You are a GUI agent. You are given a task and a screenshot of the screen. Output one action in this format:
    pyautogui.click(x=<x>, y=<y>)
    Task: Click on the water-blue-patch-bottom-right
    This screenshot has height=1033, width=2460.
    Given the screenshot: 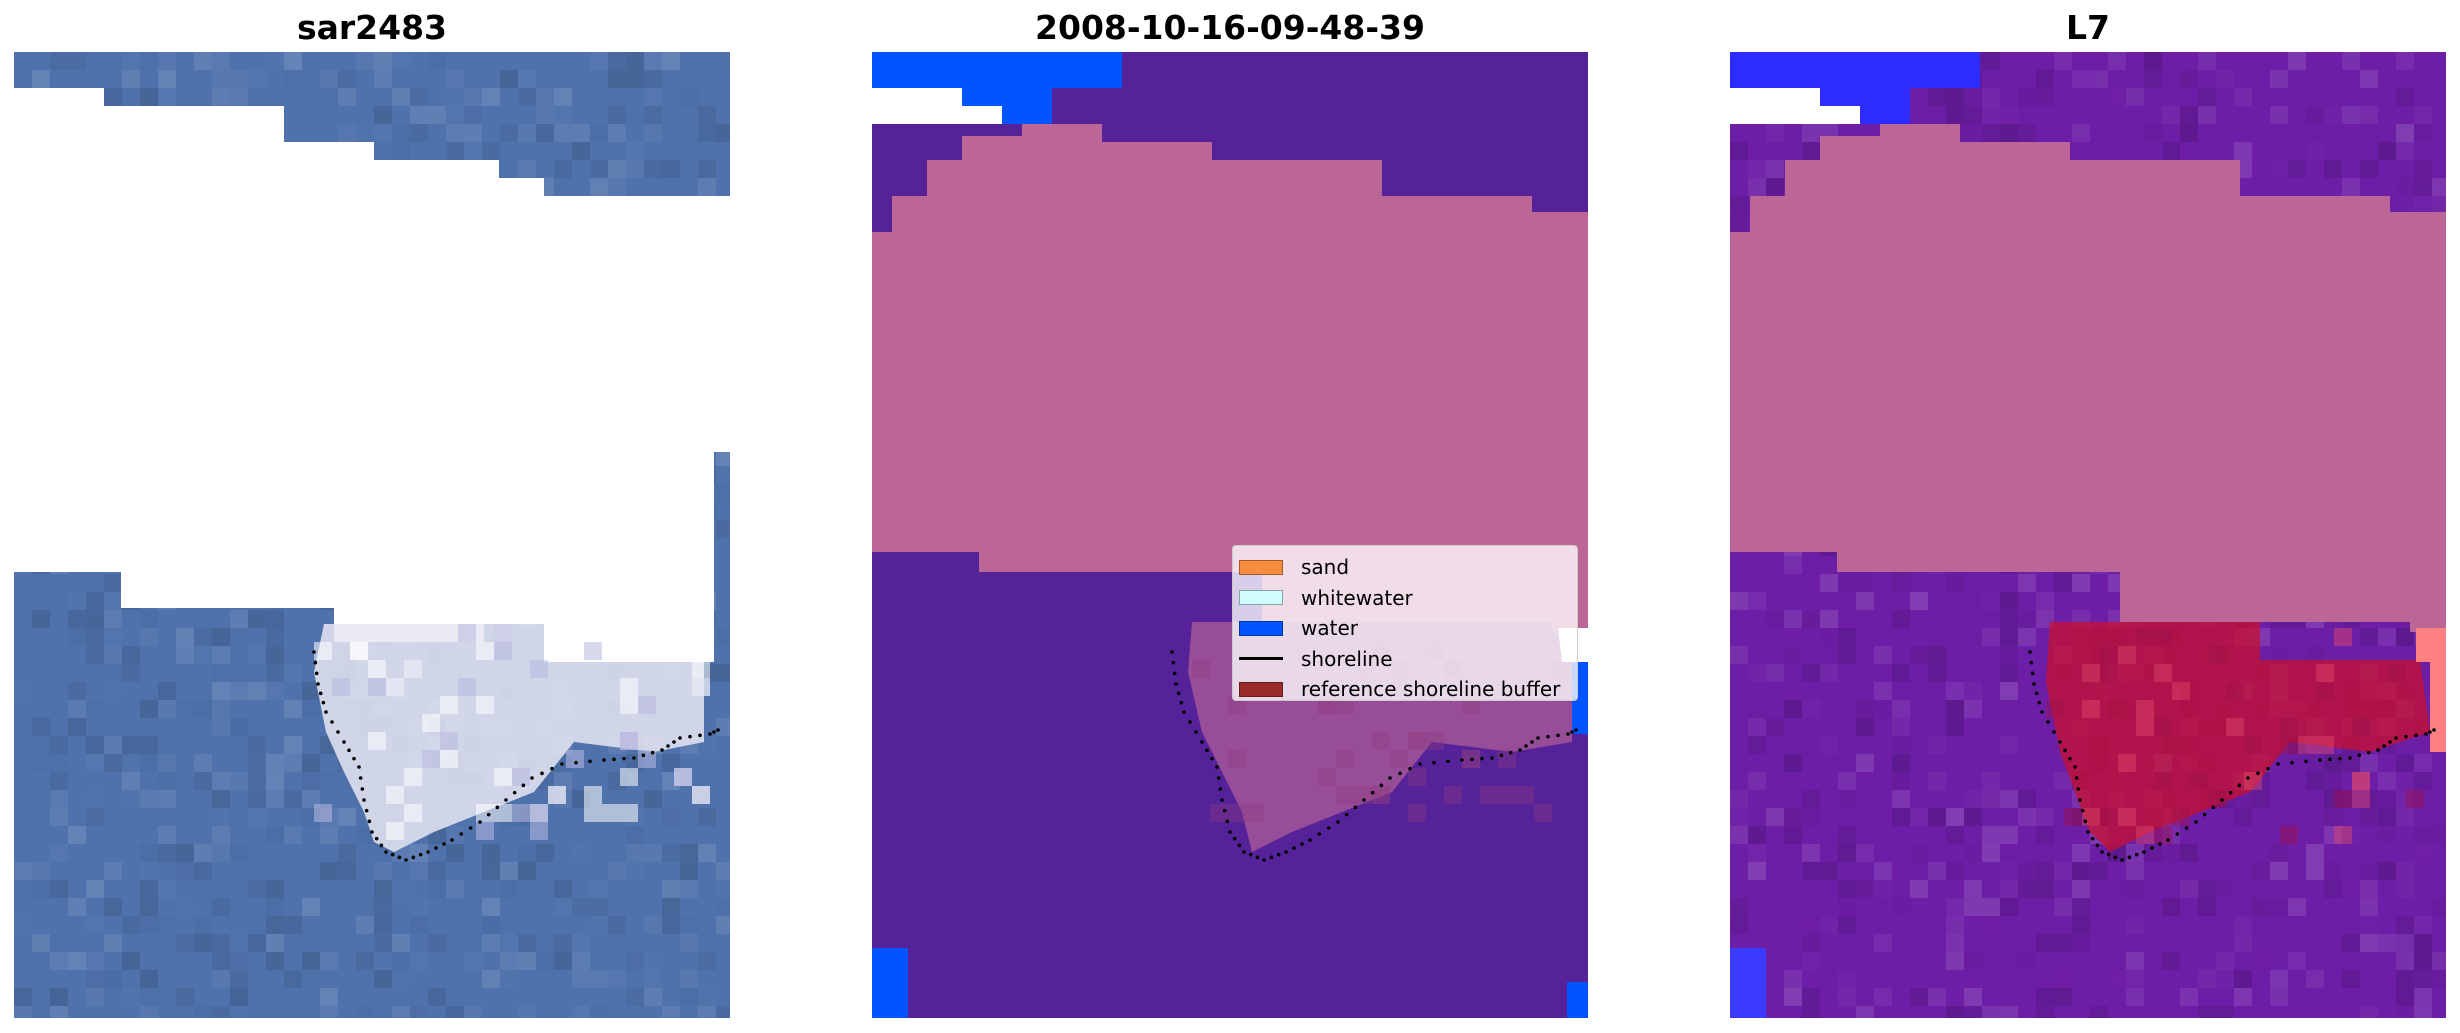 What is the action you would take?
    pyautogui.click(x=1577, y=1000)
    